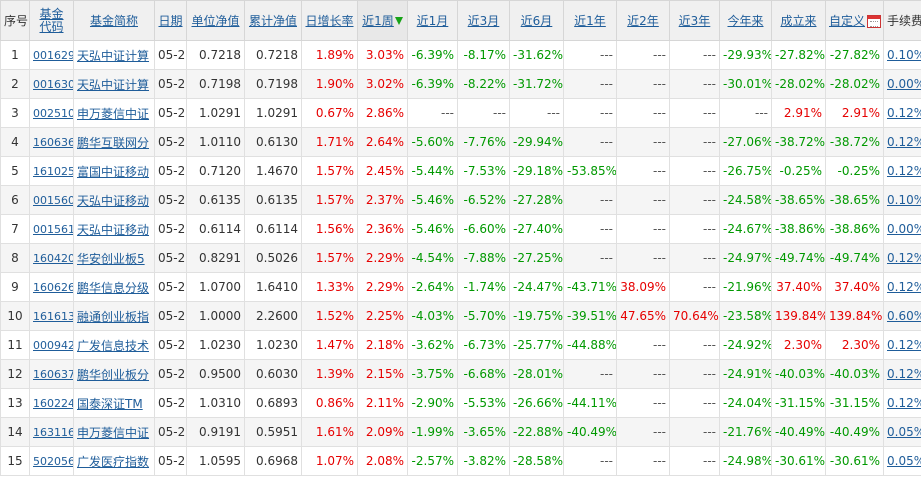 Image resolution: width=921 pixels, height=479 pixels. I want to click on fund-code-link-cell: 002510, so click(51, 113).